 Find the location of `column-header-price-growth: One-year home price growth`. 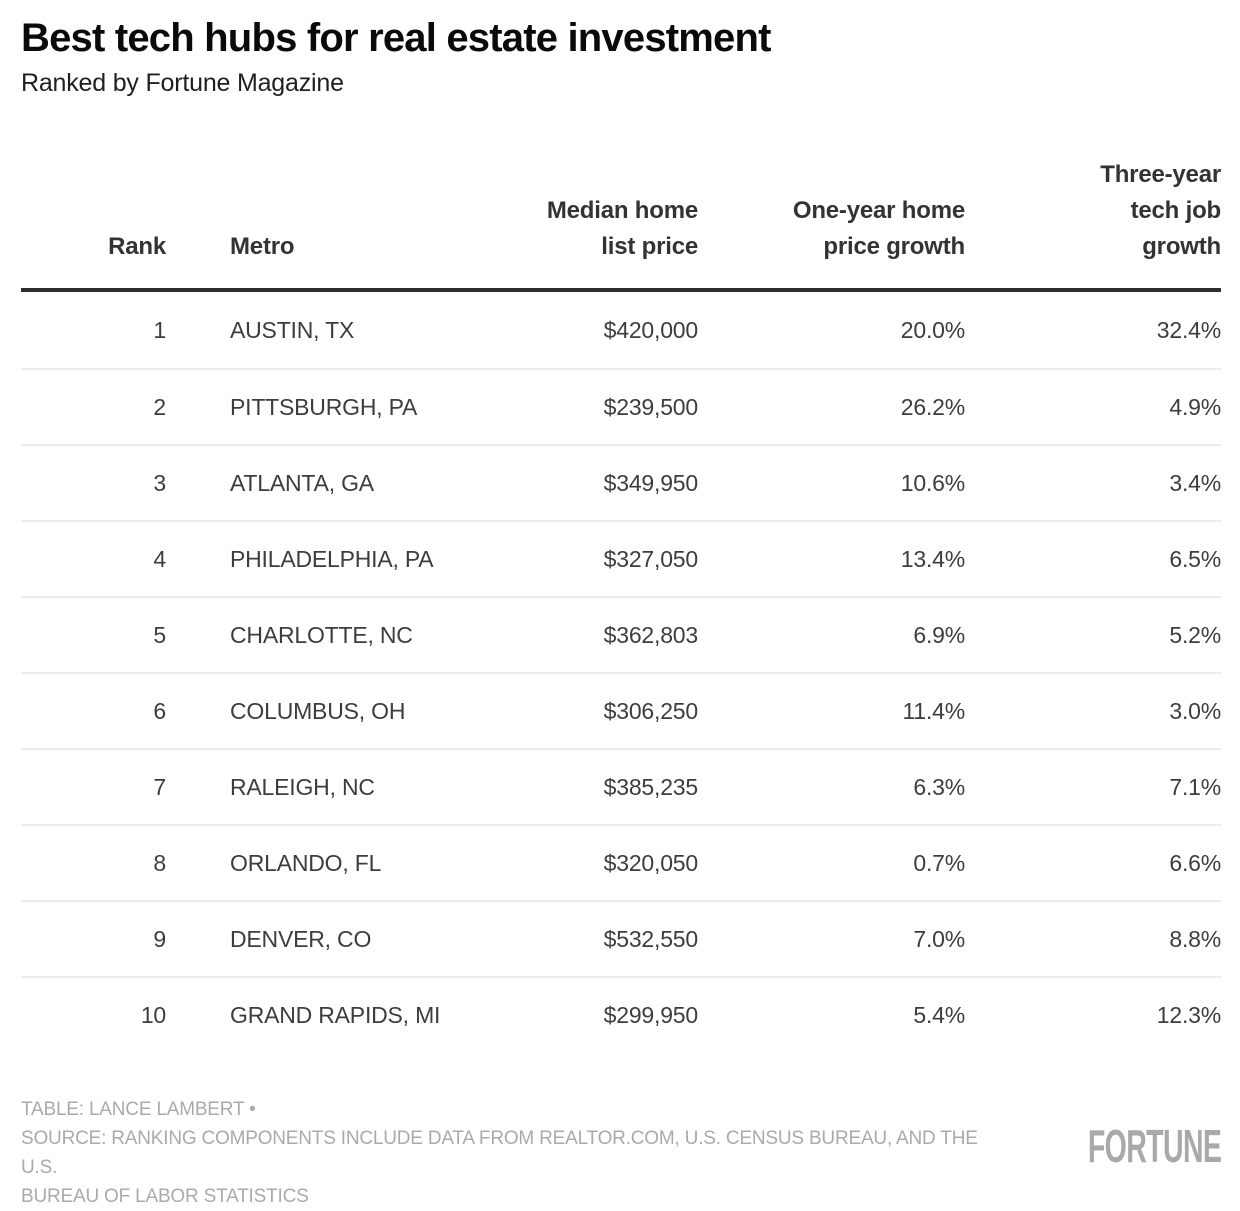

column-header-price-growth: One-year home price growth is located at coordinates (878, 228).